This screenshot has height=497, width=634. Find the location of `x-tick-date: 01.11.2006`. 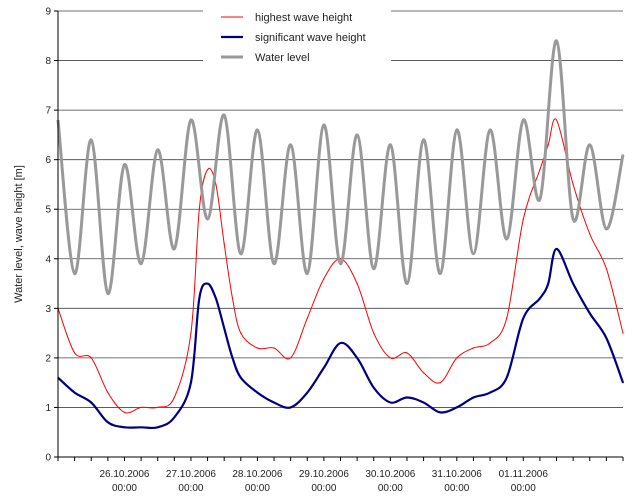

x-tick-date: 01.11.2006 is located at coordinates (524, 474).